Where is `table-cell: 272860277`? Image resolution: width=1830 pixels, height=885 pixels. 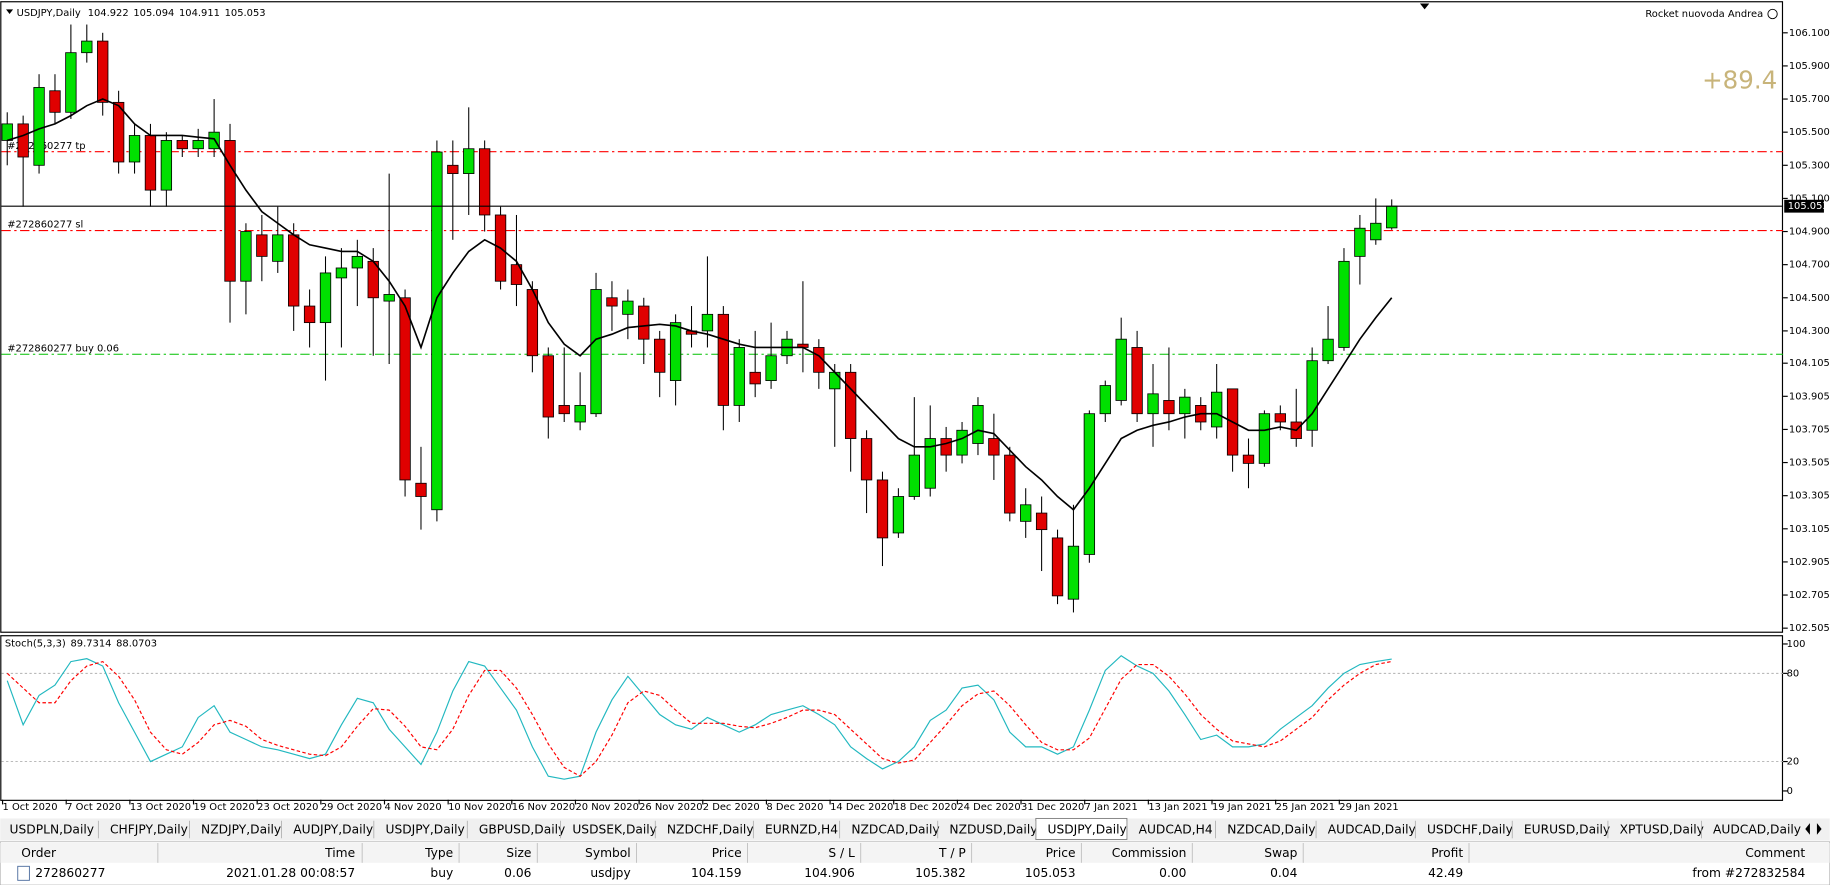
table-cell: 272860277 is located at coordinates (70, 873).